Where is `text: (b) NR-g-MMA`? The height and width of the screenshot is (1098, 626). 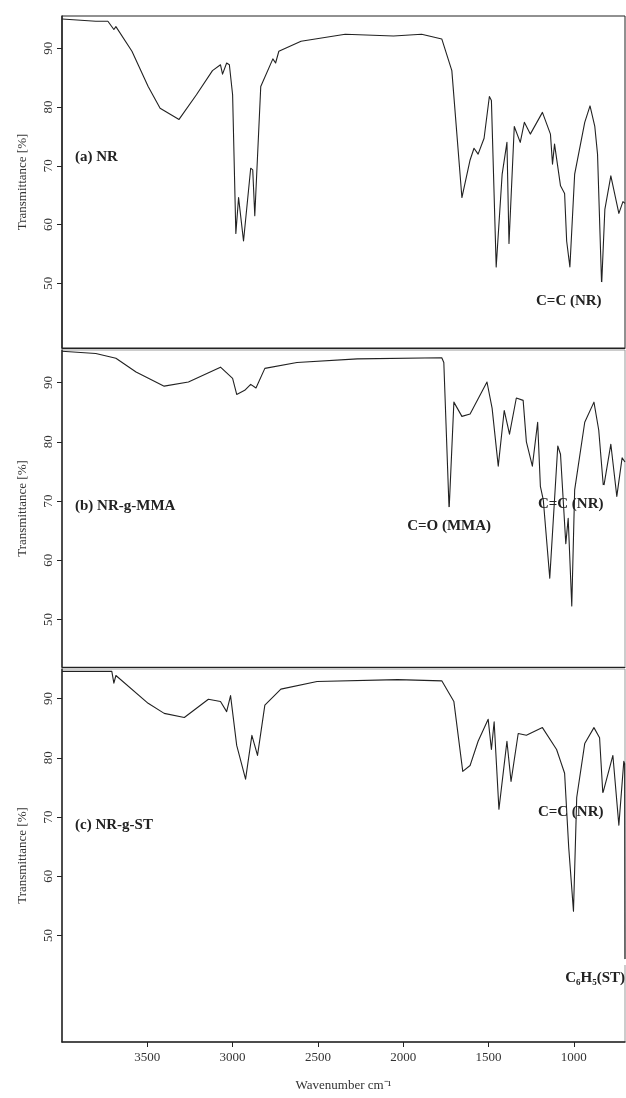
text: (b) NR-g-MMA is located at coordinates (125, 505).